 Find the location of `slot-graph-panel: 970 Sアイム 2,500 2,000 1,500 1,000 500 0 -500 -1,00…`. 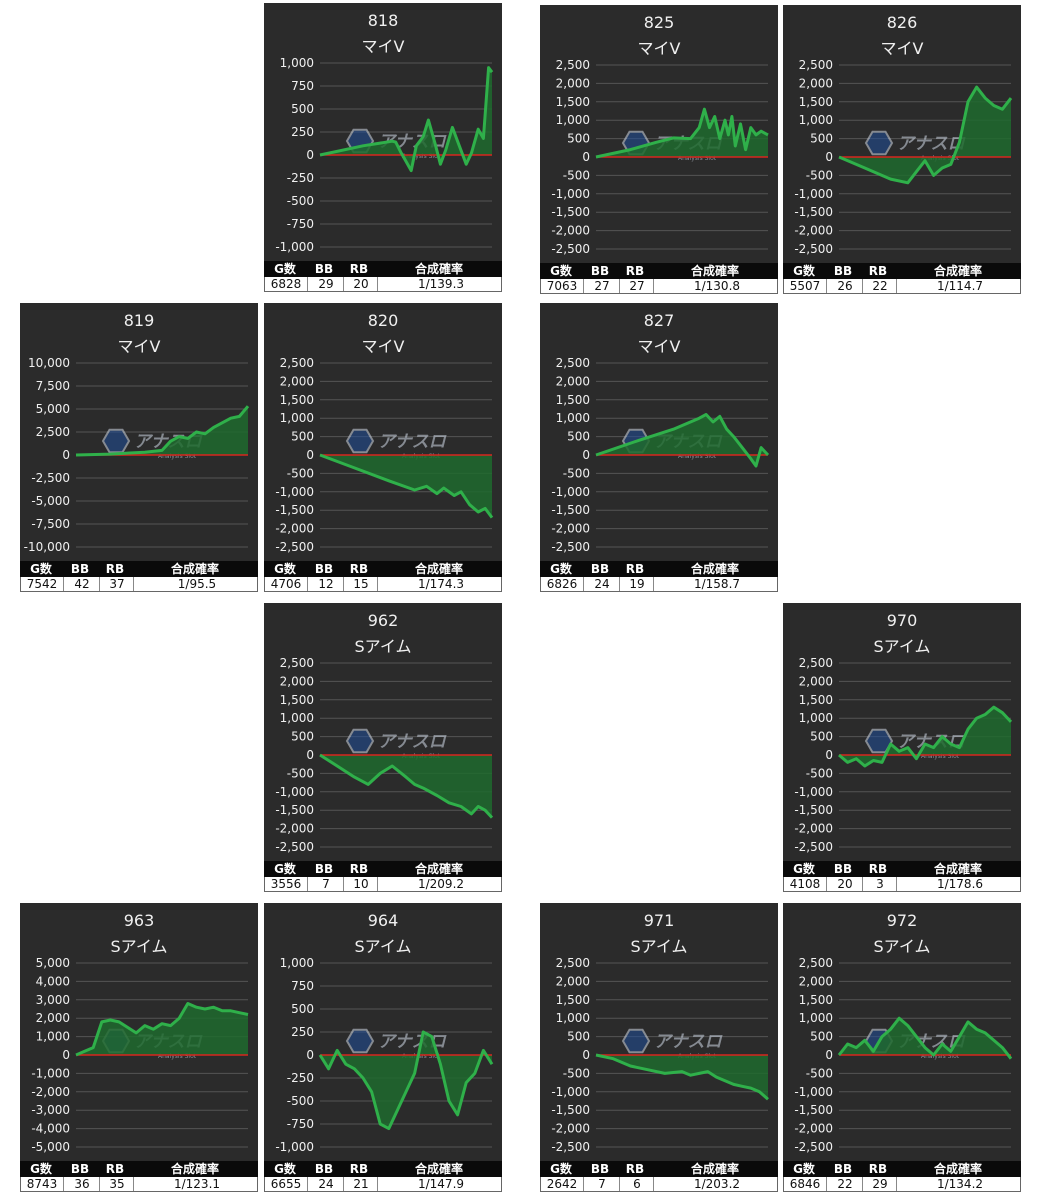

slot-graph-panel: 970 Sアイム 2,500 2,000 1,500 1,000 500 0 -500 -1,00… is located at coordinates (902, 747).